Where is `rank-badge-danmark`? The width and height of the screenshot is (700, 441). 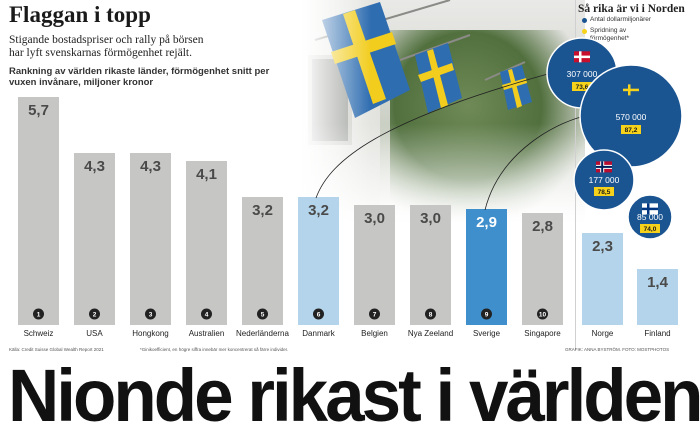
rank-badge-danmark is located at coordinates (318, 314).